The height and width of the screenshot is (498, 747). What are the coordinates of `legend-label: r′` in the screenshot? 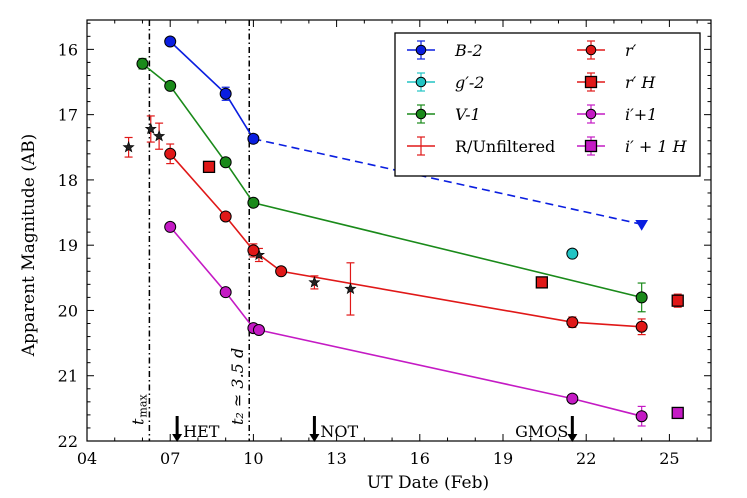 It's located at (631, 50).